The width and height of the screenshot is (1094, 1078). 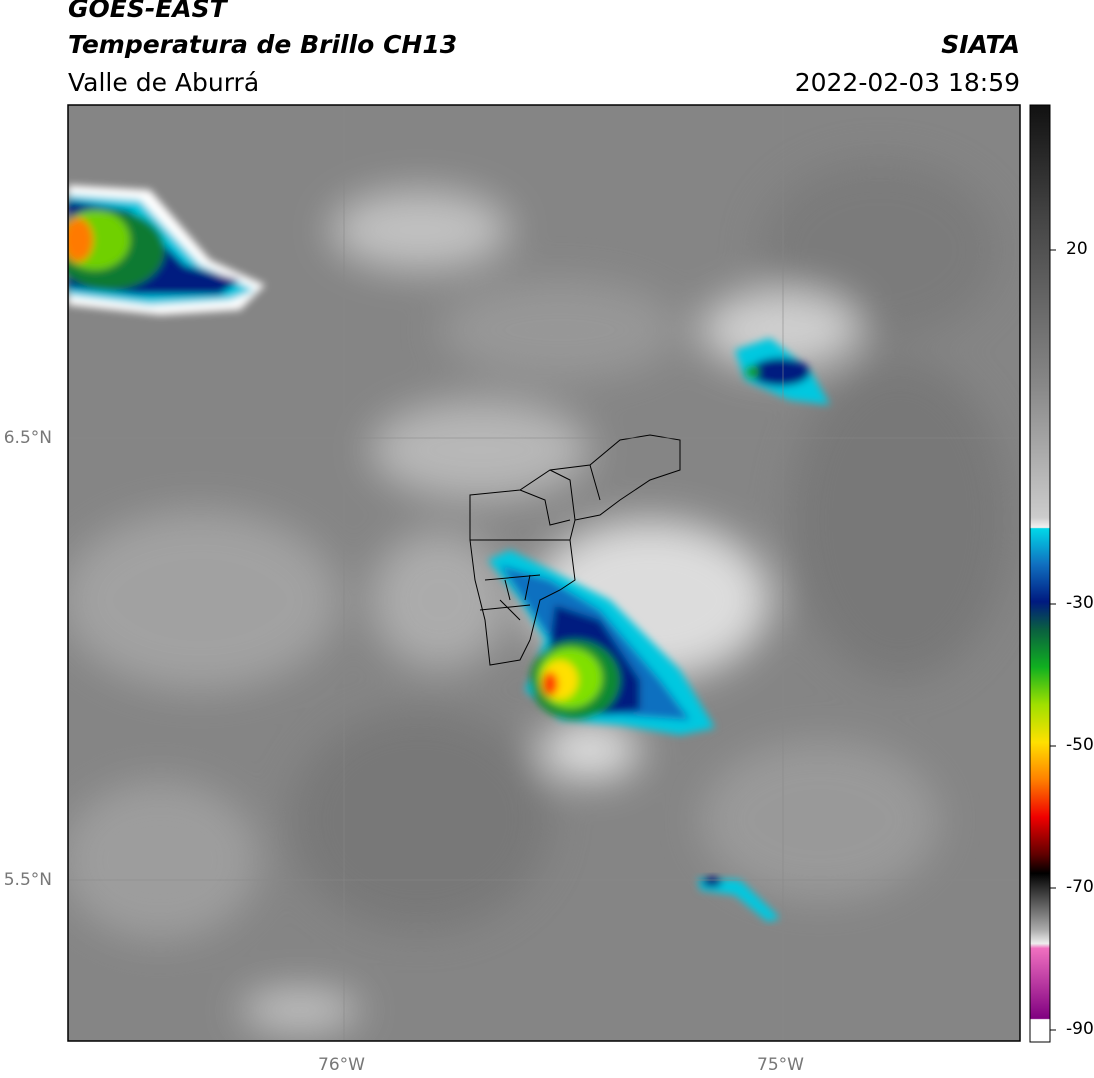 What do you see at coordinates (341, 1065) in the screenshot?
I see `lon-tick-label: 76°W` at bounding box center [341, 1065].